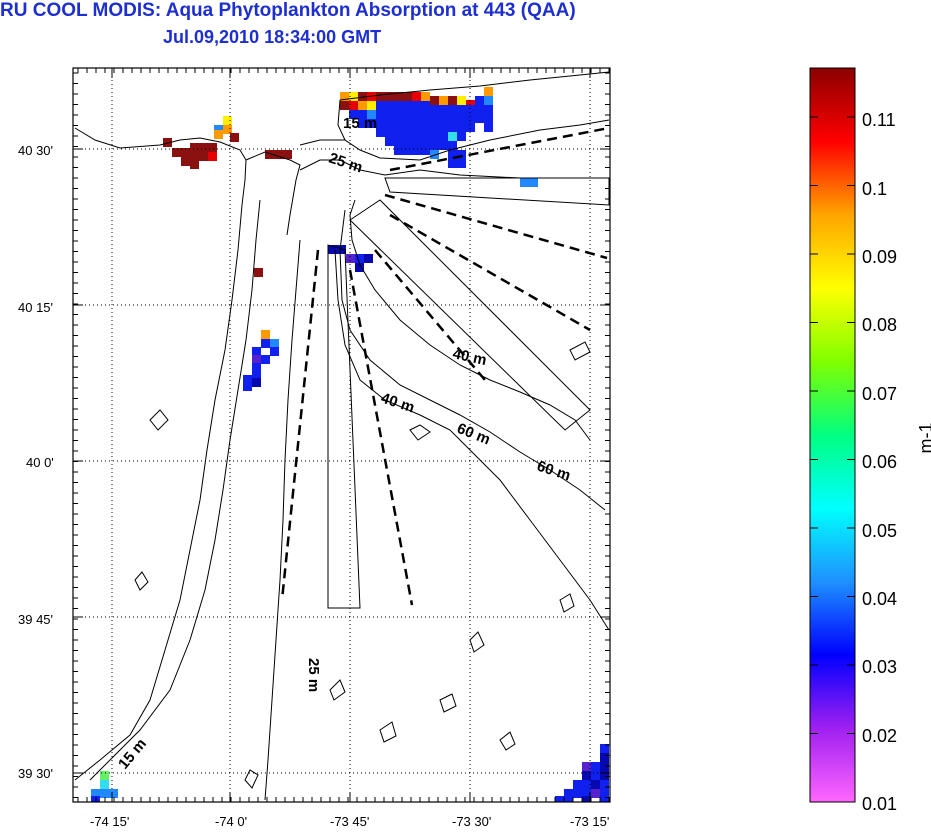 The height and width of the screenshot is (832, 931). Describe the element at coordinates (349, 821) in the screenshot. I see `lon-label: -73 45'` at that location.